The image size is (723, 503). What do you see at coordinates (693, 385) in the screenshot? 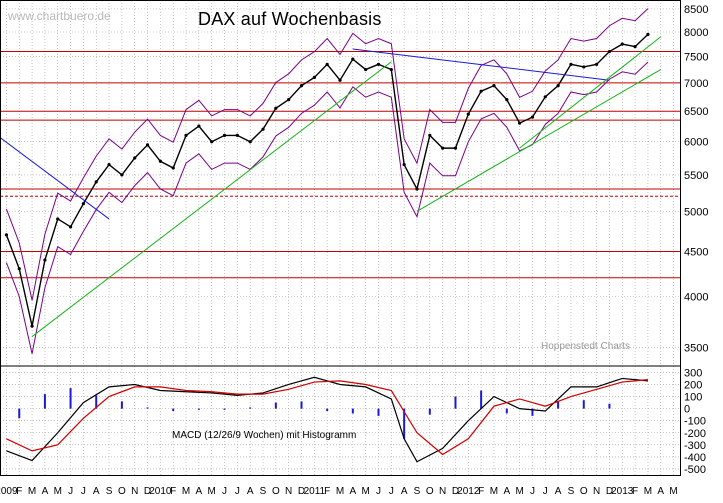
I see `macd-tick-label: 200` at bounding box center [693, 385].